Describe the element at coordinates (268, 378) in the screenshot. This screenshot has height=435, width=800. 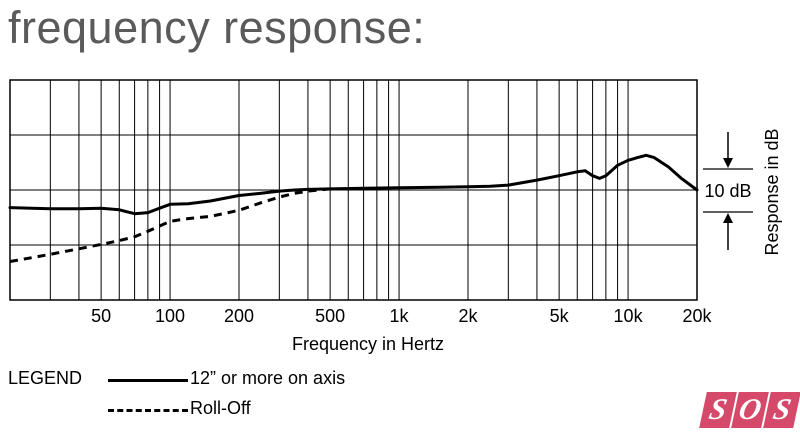
I see `legend-label-solid: 12” or more on axis` at that location.